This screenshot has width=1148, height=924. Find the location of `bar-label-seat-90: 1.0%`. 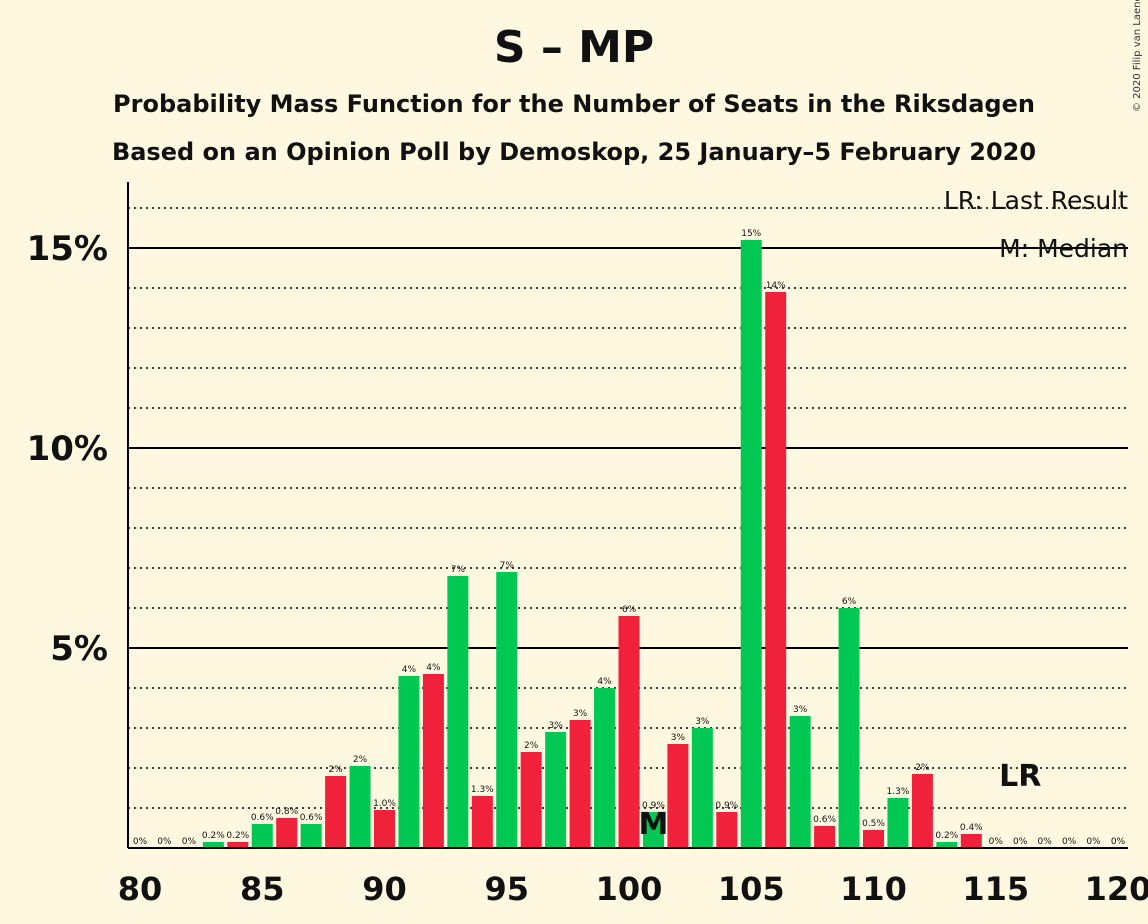

bar-label-seat-90: 1.0% is located at coordinates (384, 804).